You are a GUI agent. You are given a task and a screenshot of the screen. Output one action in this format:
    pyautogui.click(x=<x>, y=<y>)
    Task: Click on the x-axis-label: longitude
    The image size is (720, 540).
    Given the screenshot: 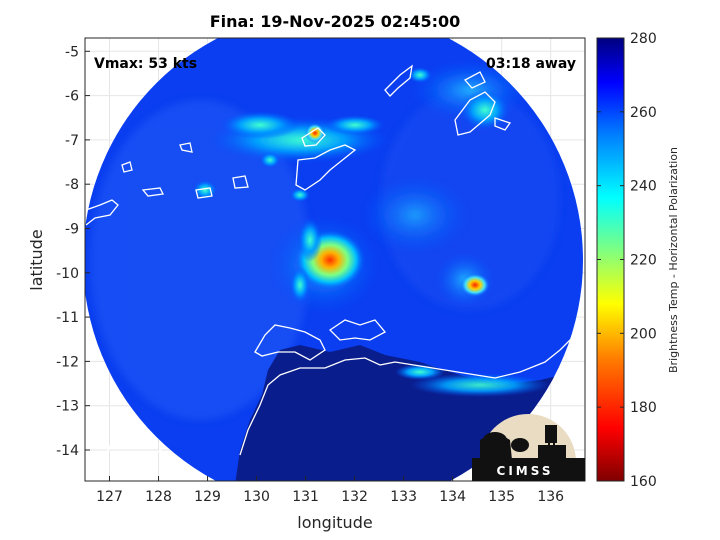 What is the action you would take?
    pyautogui.click(x=334, y=522)
    